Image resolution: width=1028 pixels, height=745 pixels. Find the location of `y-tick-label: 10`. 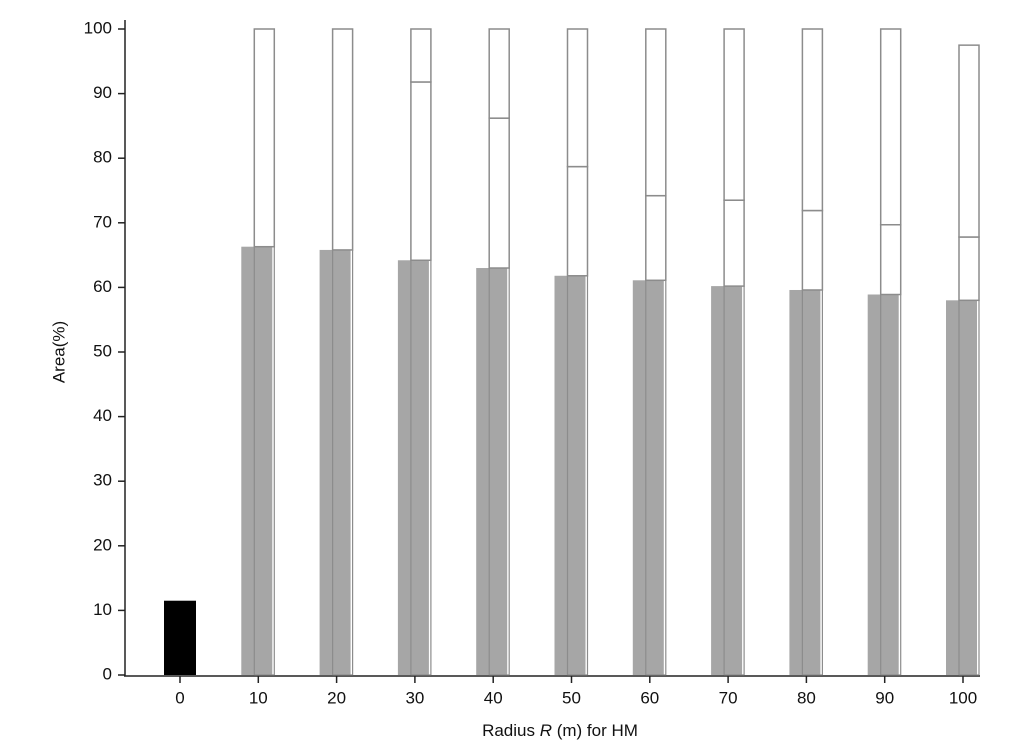

y-tick-label: 10 is located at coordinates (102, 609).